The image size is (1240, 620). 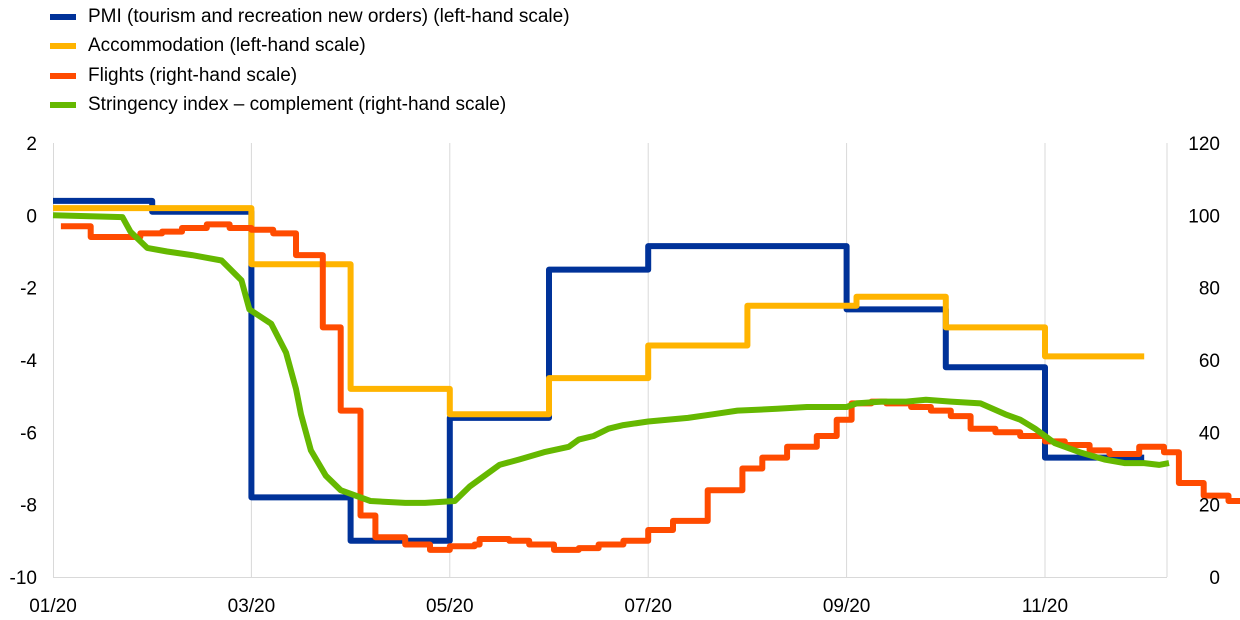 What do you see at coordinates (31, 144) in the screenshot?
I see `y-left-tick-label: 2` at bounding box center [31, 144].